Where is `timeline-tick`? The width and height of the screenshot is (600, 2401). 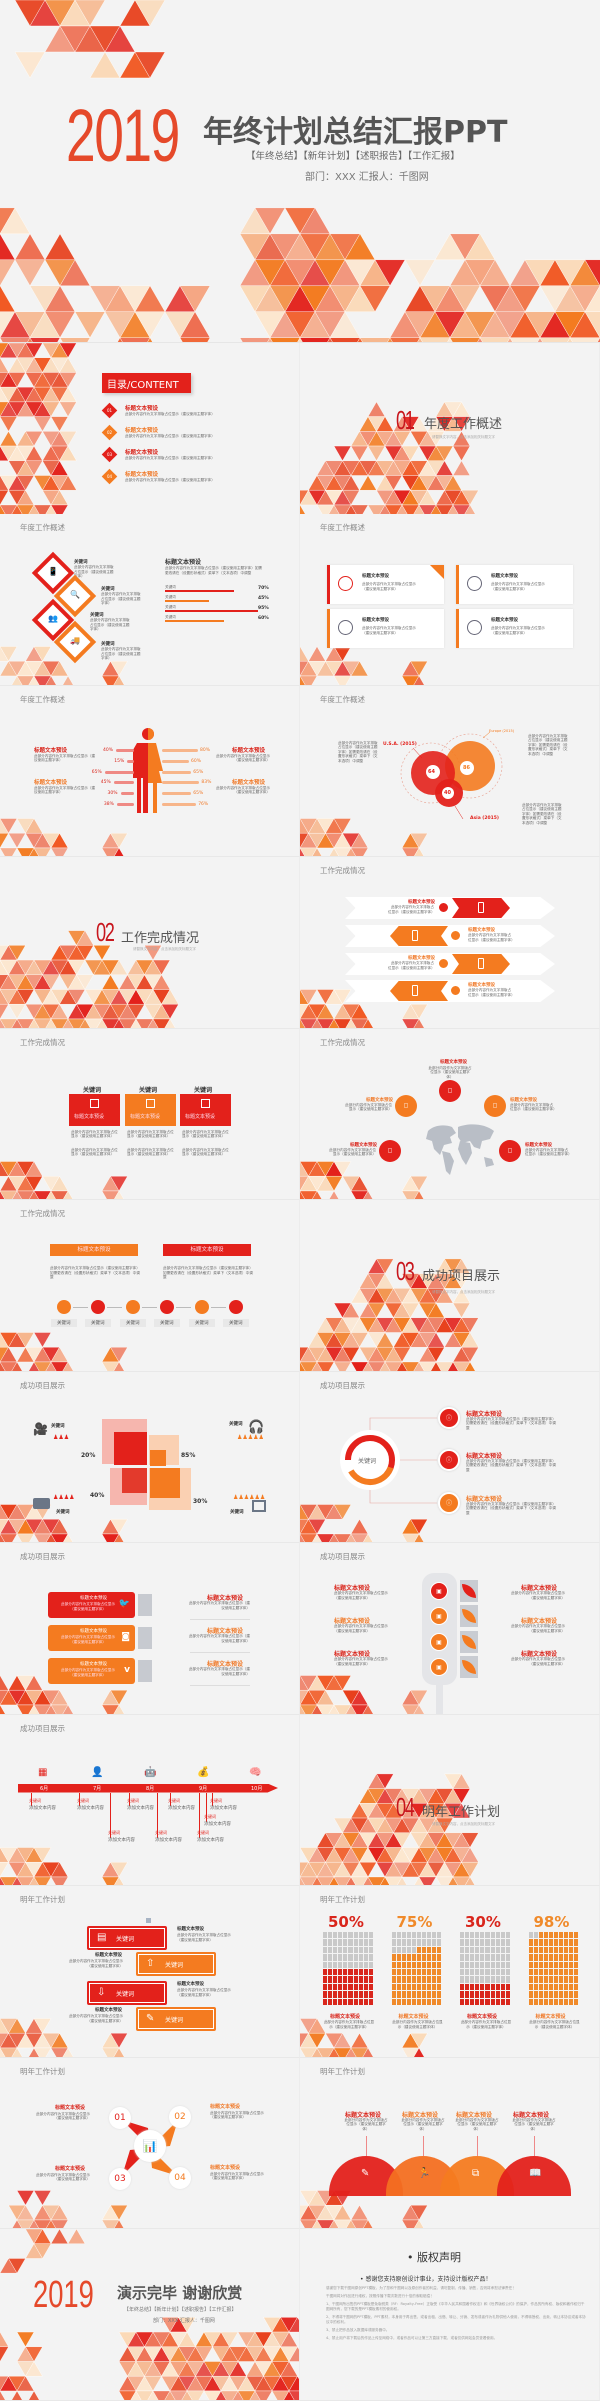 timeline-tick is located at coordinates (110, 1815).